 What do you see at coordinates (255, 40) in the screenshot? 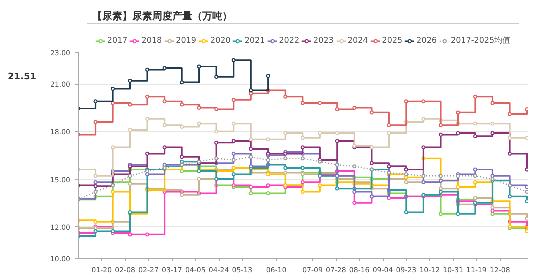
I see `legend-label: 2021` at bounding box center [255, 40].